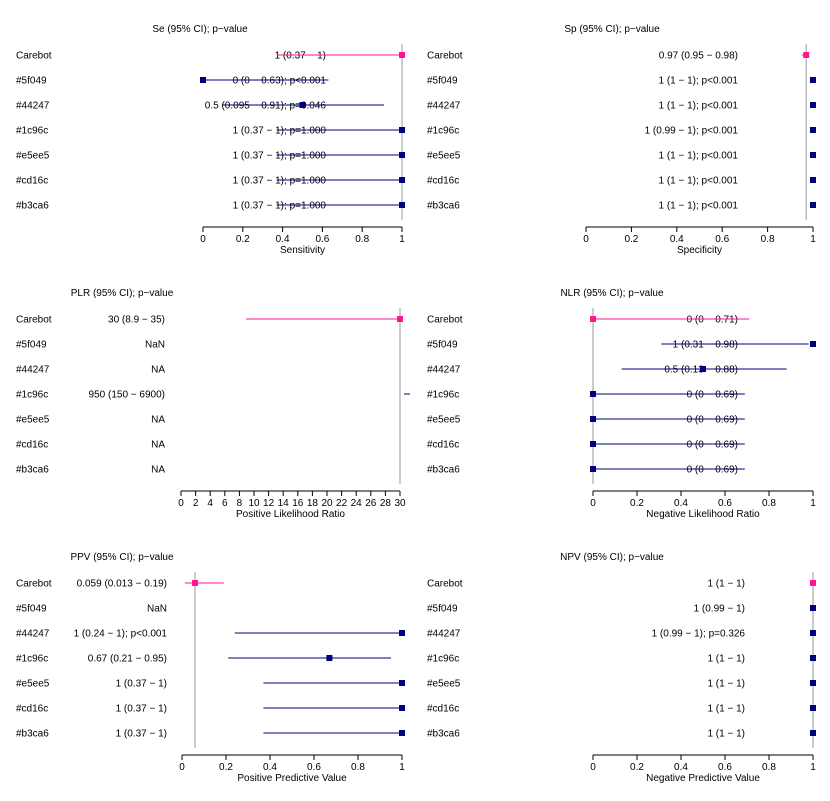  What do you see at coordinates (705, 345) in the screenshot?
I see `row-value-label: 1 (0.31 − 0.98)` at bounding box center [705, 345].